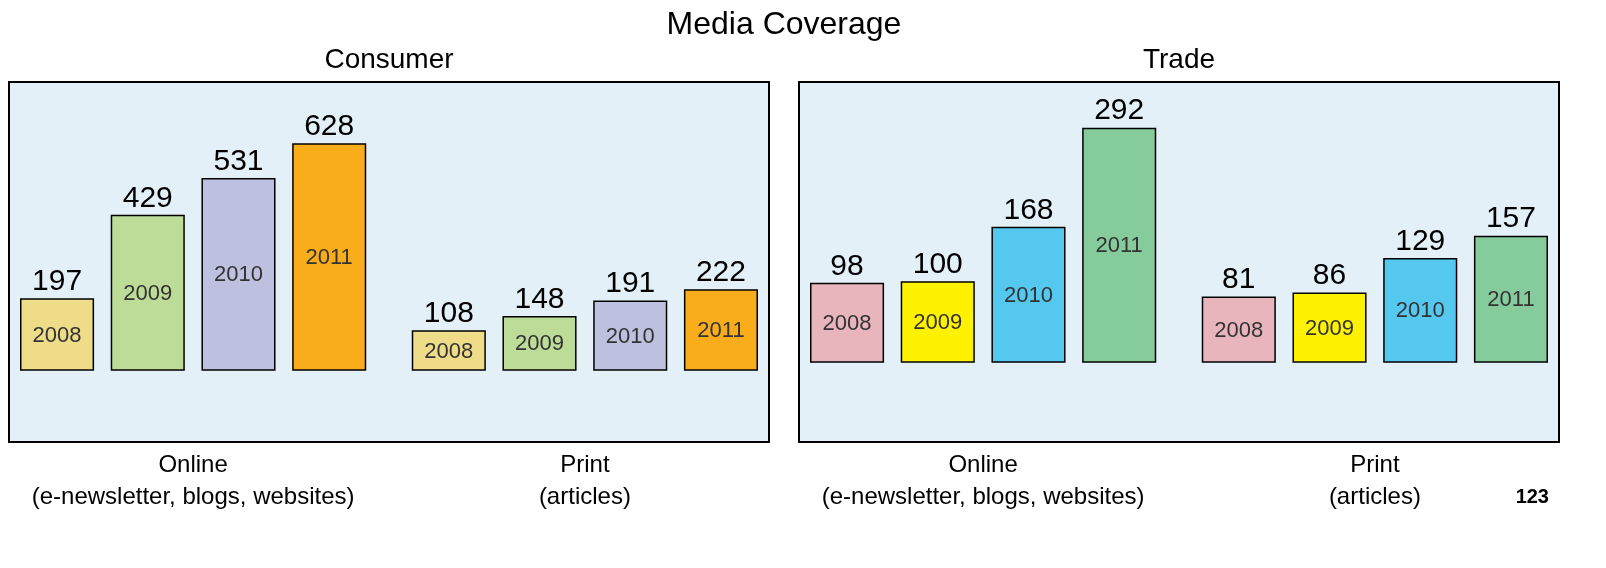 The image size is (1606, 568). I want to click on data-label: 81, so click(1239, 278).